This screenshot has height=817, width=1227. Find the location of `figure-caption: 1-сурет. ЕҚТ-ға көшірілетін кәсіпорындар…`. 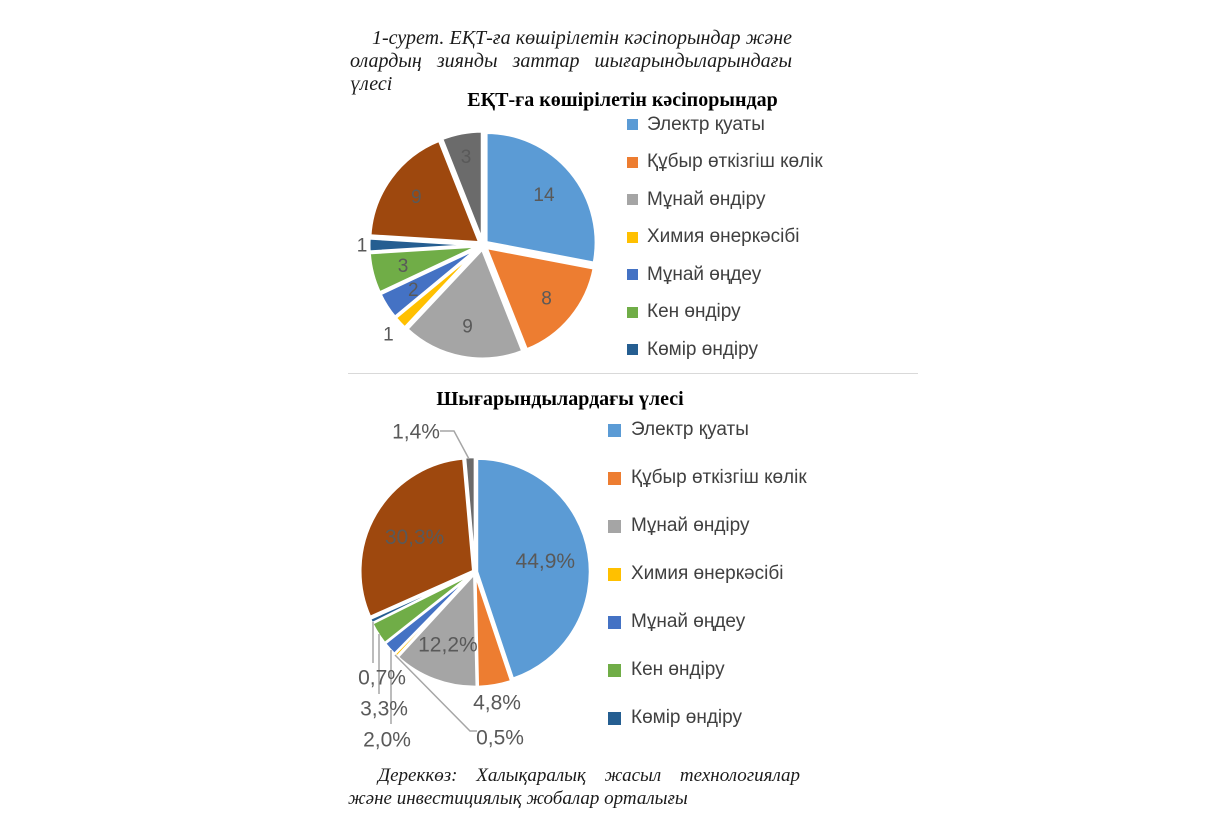

figure-caption: 1-сурет. ЕҚТ-ға көшірілетін кәсіпорындар… is located at coordinates (571, 61).